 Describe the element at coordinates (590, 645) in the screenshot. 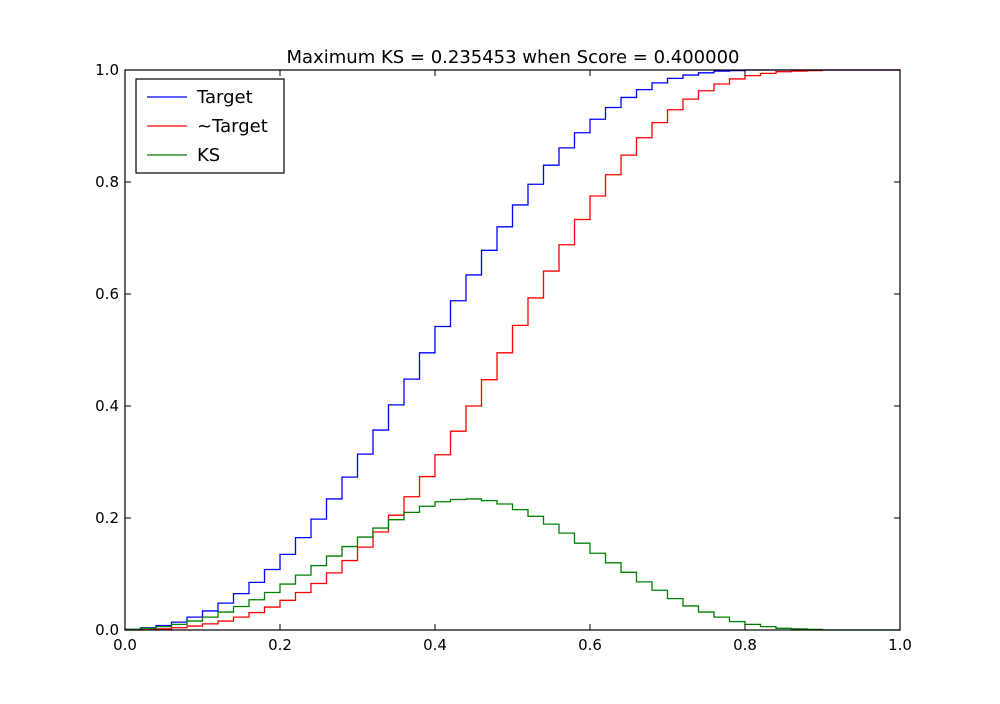

I see `x-tick-label: 0.6` at that location.